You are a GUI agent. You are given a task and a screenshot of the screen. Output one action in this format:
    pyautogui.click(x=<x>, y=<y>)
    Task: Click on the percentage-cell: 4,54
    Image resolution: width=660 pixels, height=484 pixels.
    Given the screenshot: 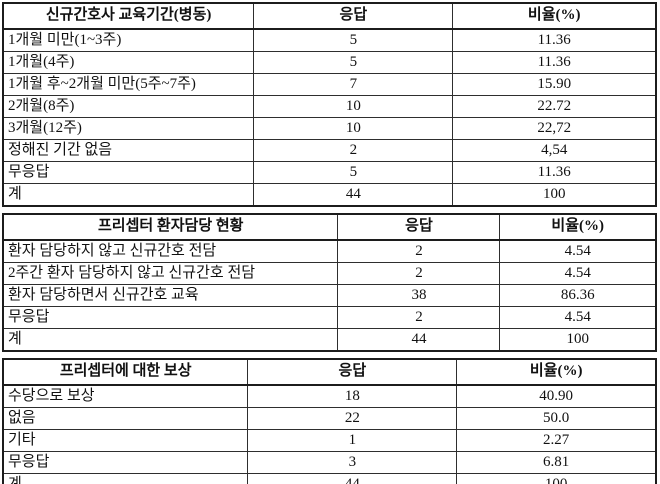 What is the action you would take?
    pyautogui.click(x=554, y=150)
    